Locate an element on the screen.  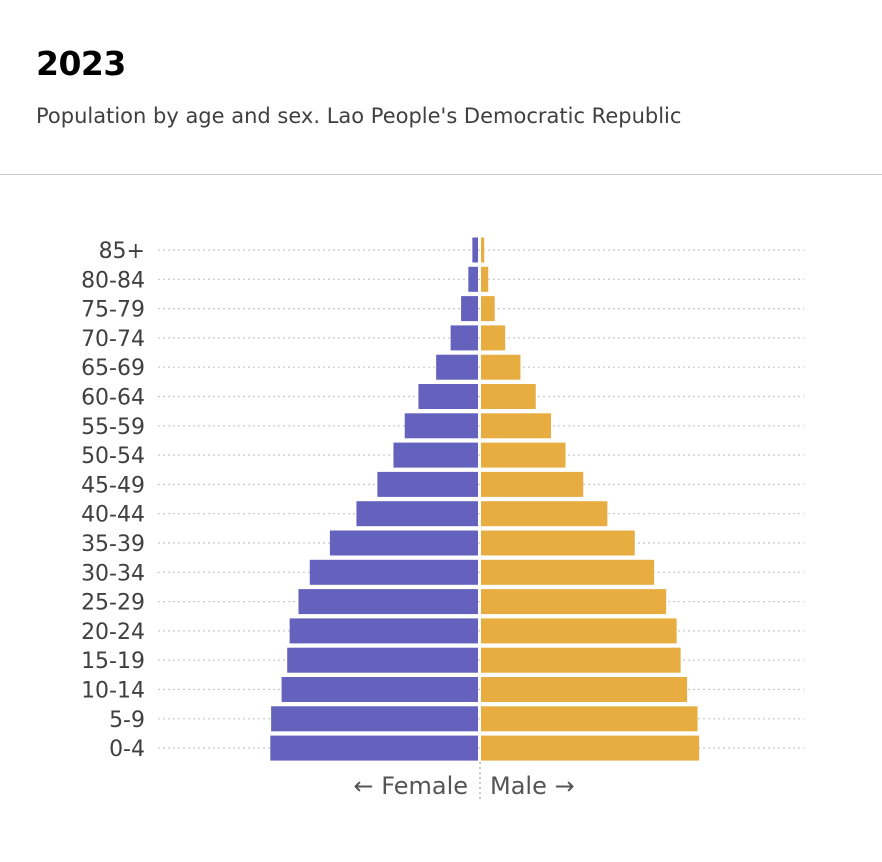
age-label-60-64: 60-64 is located at coordinates (113, 398).